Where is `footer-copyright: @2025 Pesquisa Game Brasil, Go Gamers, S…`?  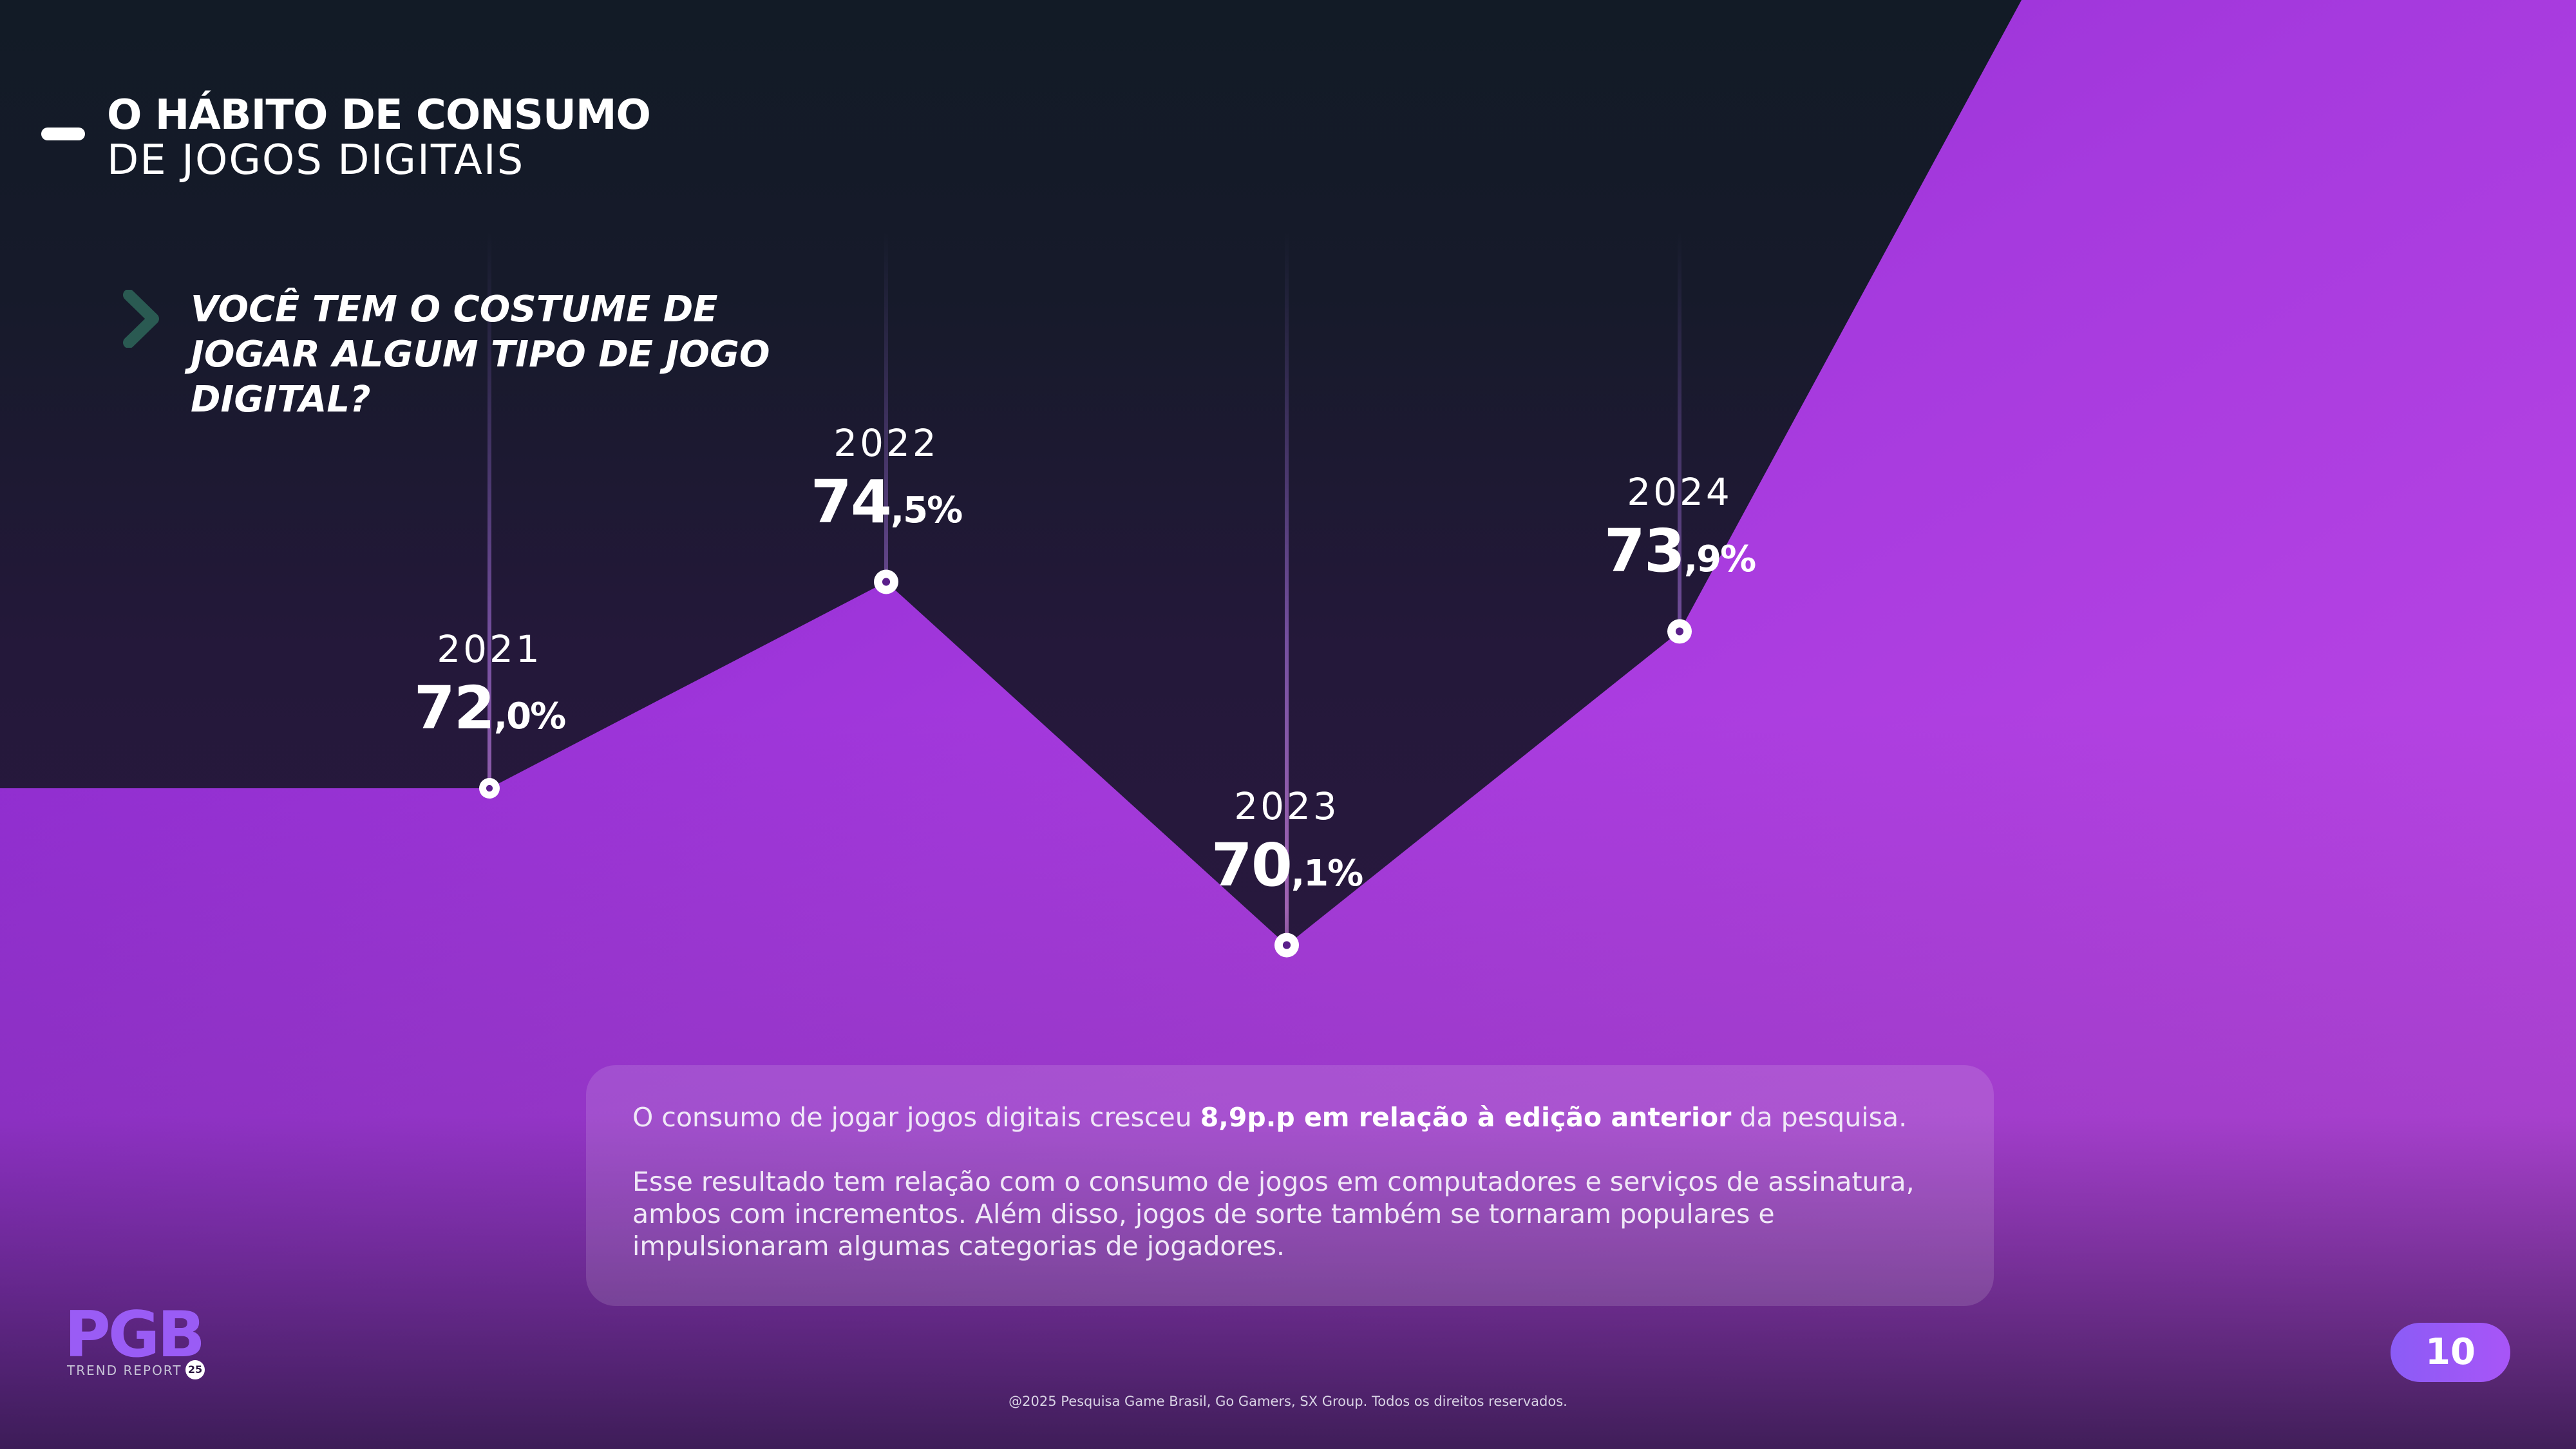
footer-copyright: @2025 Pesquisa Game Brasil, Go Gamers, S… is located at coordinates (1288, 1401).